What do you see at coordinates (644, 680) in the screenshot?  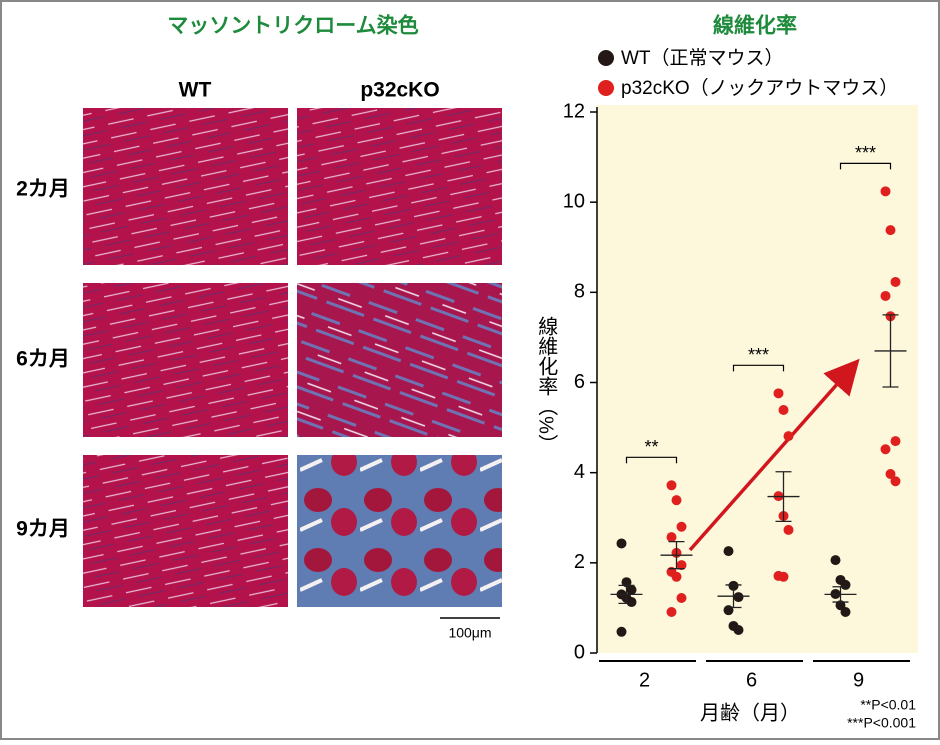 I see `x-tick-label: 2` at bounding box center [644, 680].